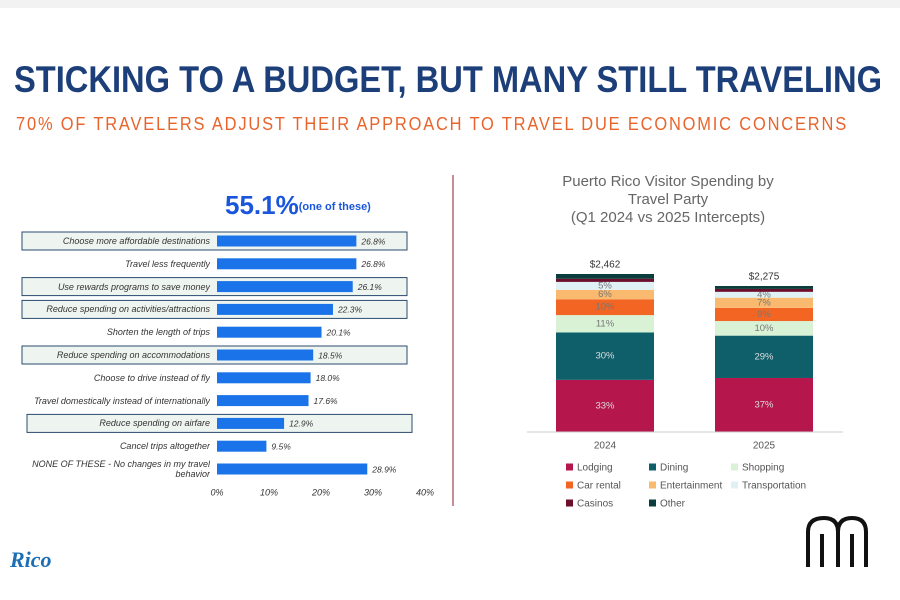 The height and width of the screenshot is (600, 900). I want to click on segment-label: 5%, so click(605, 285).